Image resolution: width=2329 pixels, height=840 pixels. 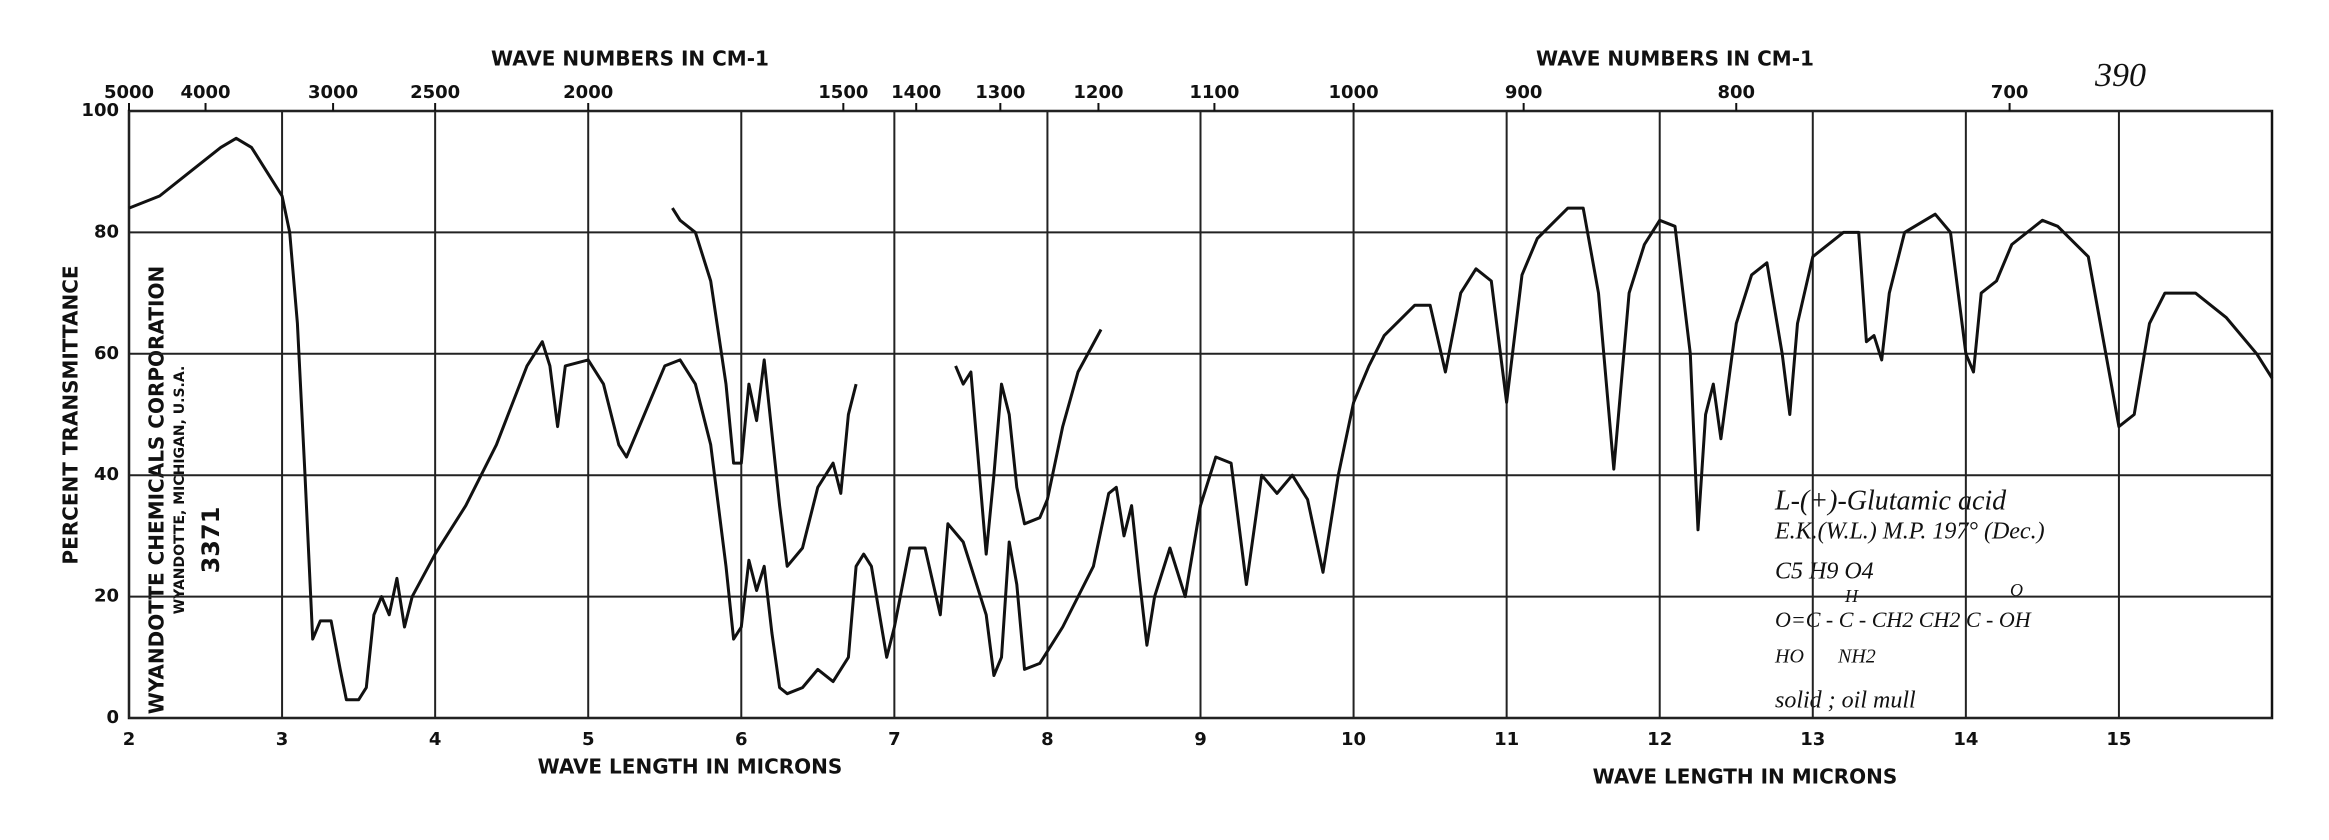 What do you see at coordinates (282, 739) in the screenshot?
I see `x-tick-label: 3` at bounding box center [282, 739].